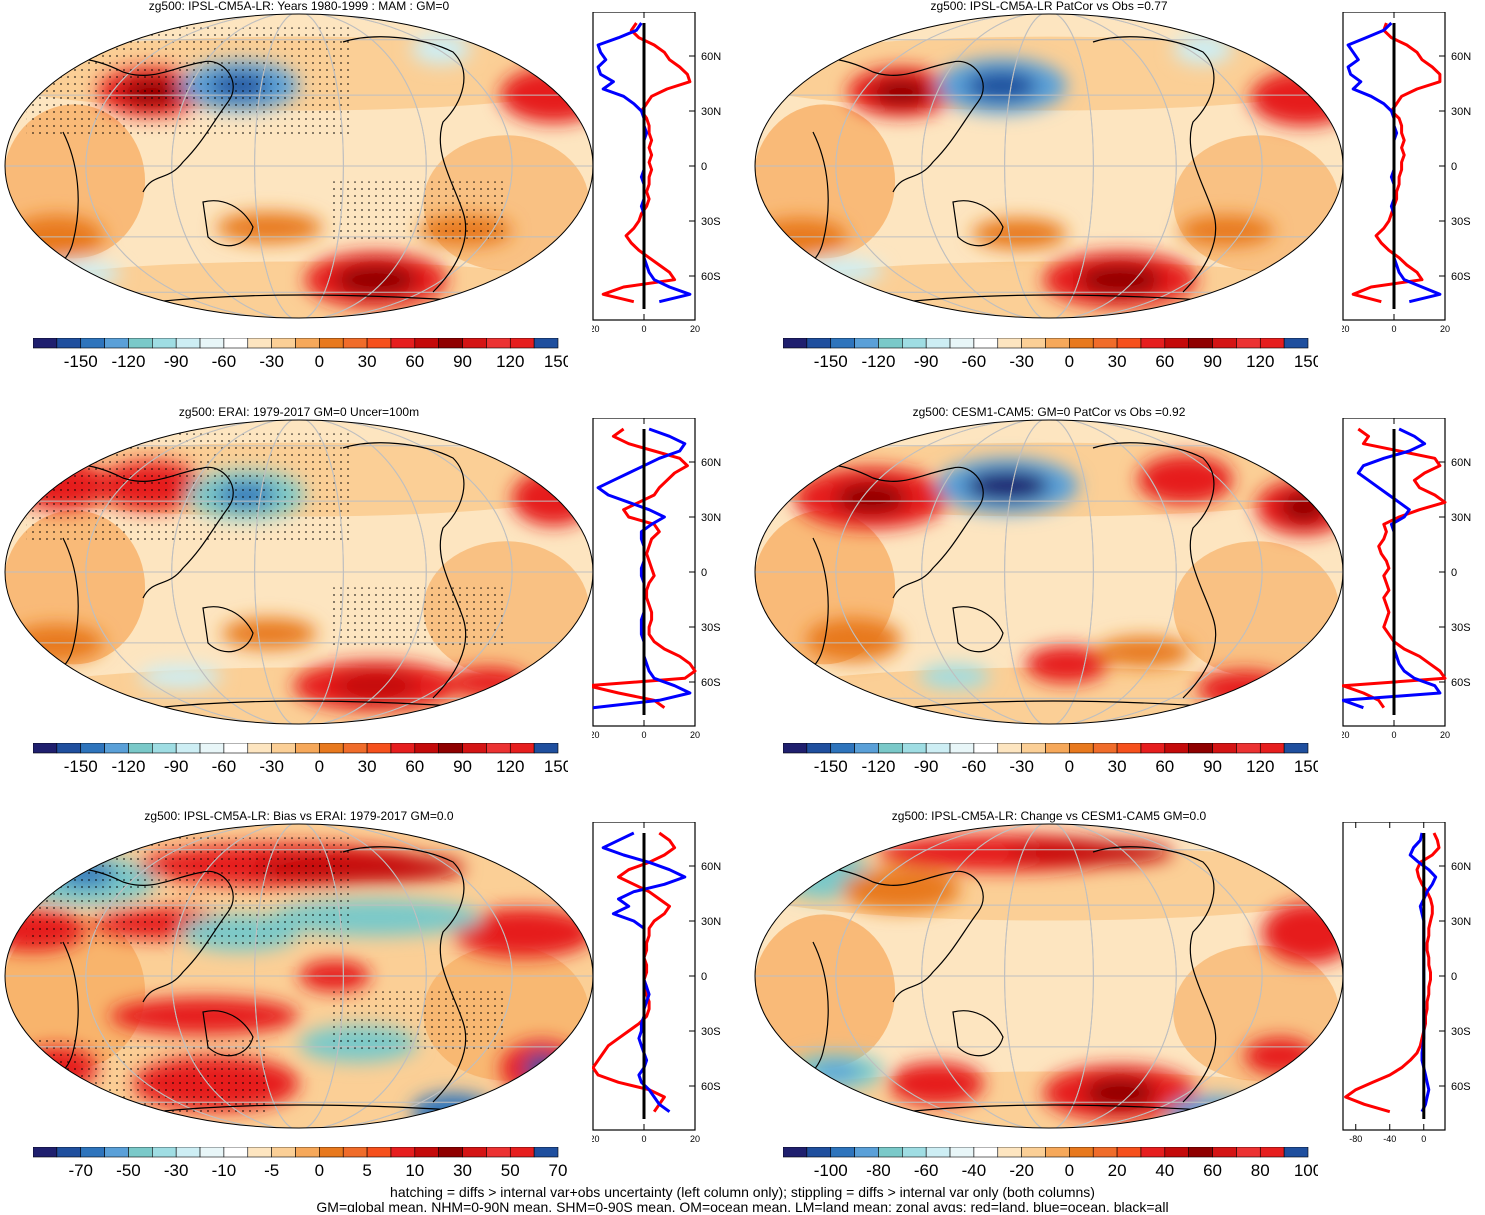 This screenshot has width=1485, height=1215. What do you see at coordinates (80, 1170) in the screenshot?
I see `colorbar-label: -70` at bounding box center [80, 1170].